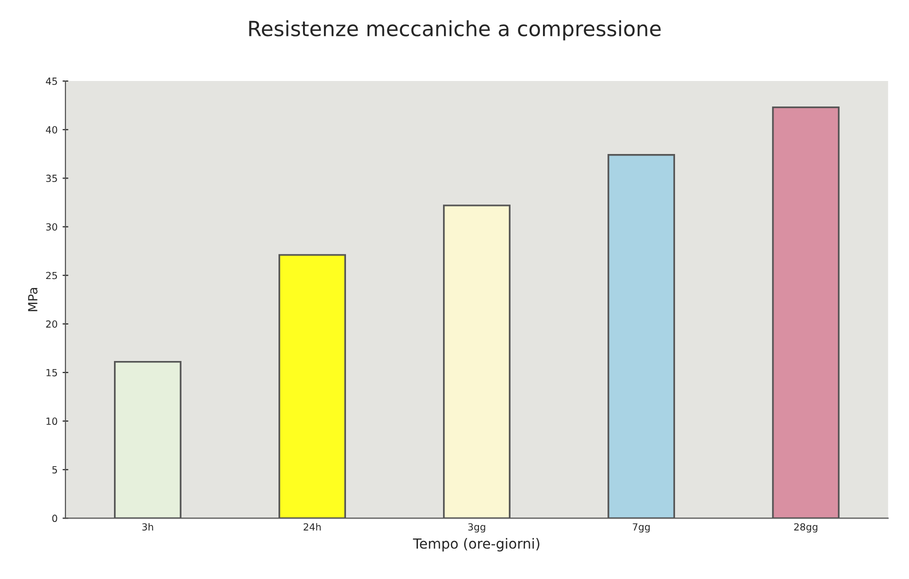  Describe the element at coordinates (52, 421) in the screenshot. I see `y-tick-label: 10` at that location.